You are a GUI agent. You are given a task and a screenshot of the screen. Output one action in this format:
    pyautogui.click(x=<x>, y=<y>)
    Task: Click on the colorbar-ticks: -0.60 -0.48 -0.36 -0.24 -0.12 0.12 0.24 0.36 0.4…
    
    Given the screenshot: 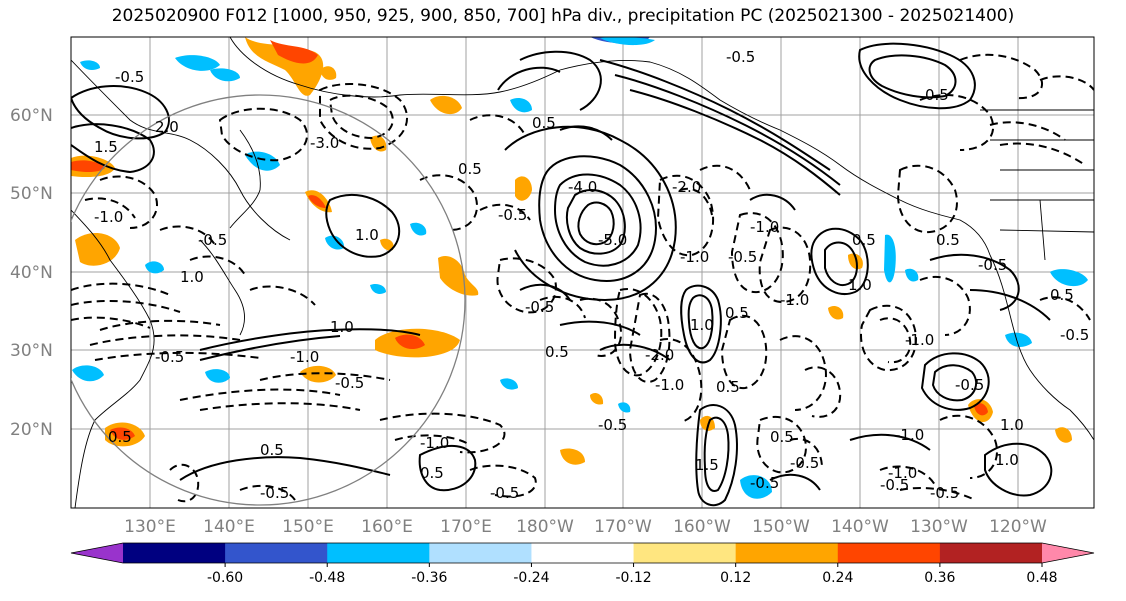 What is the action you would take?
    pyautogui.click(x=632, y=574)
    